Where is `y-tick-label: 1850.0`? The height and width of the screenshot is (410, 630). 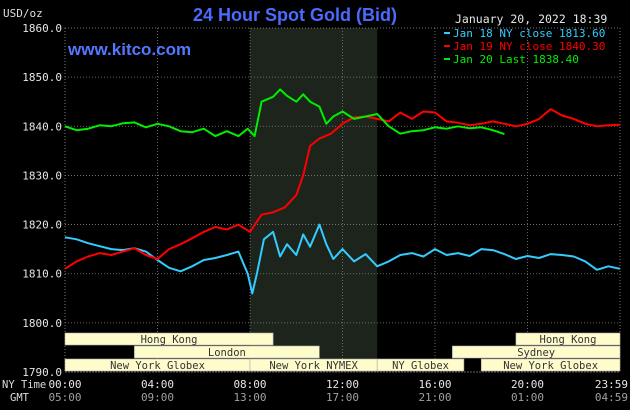 y-tick-label: 1850.0 is located at coordinates (42, 77).